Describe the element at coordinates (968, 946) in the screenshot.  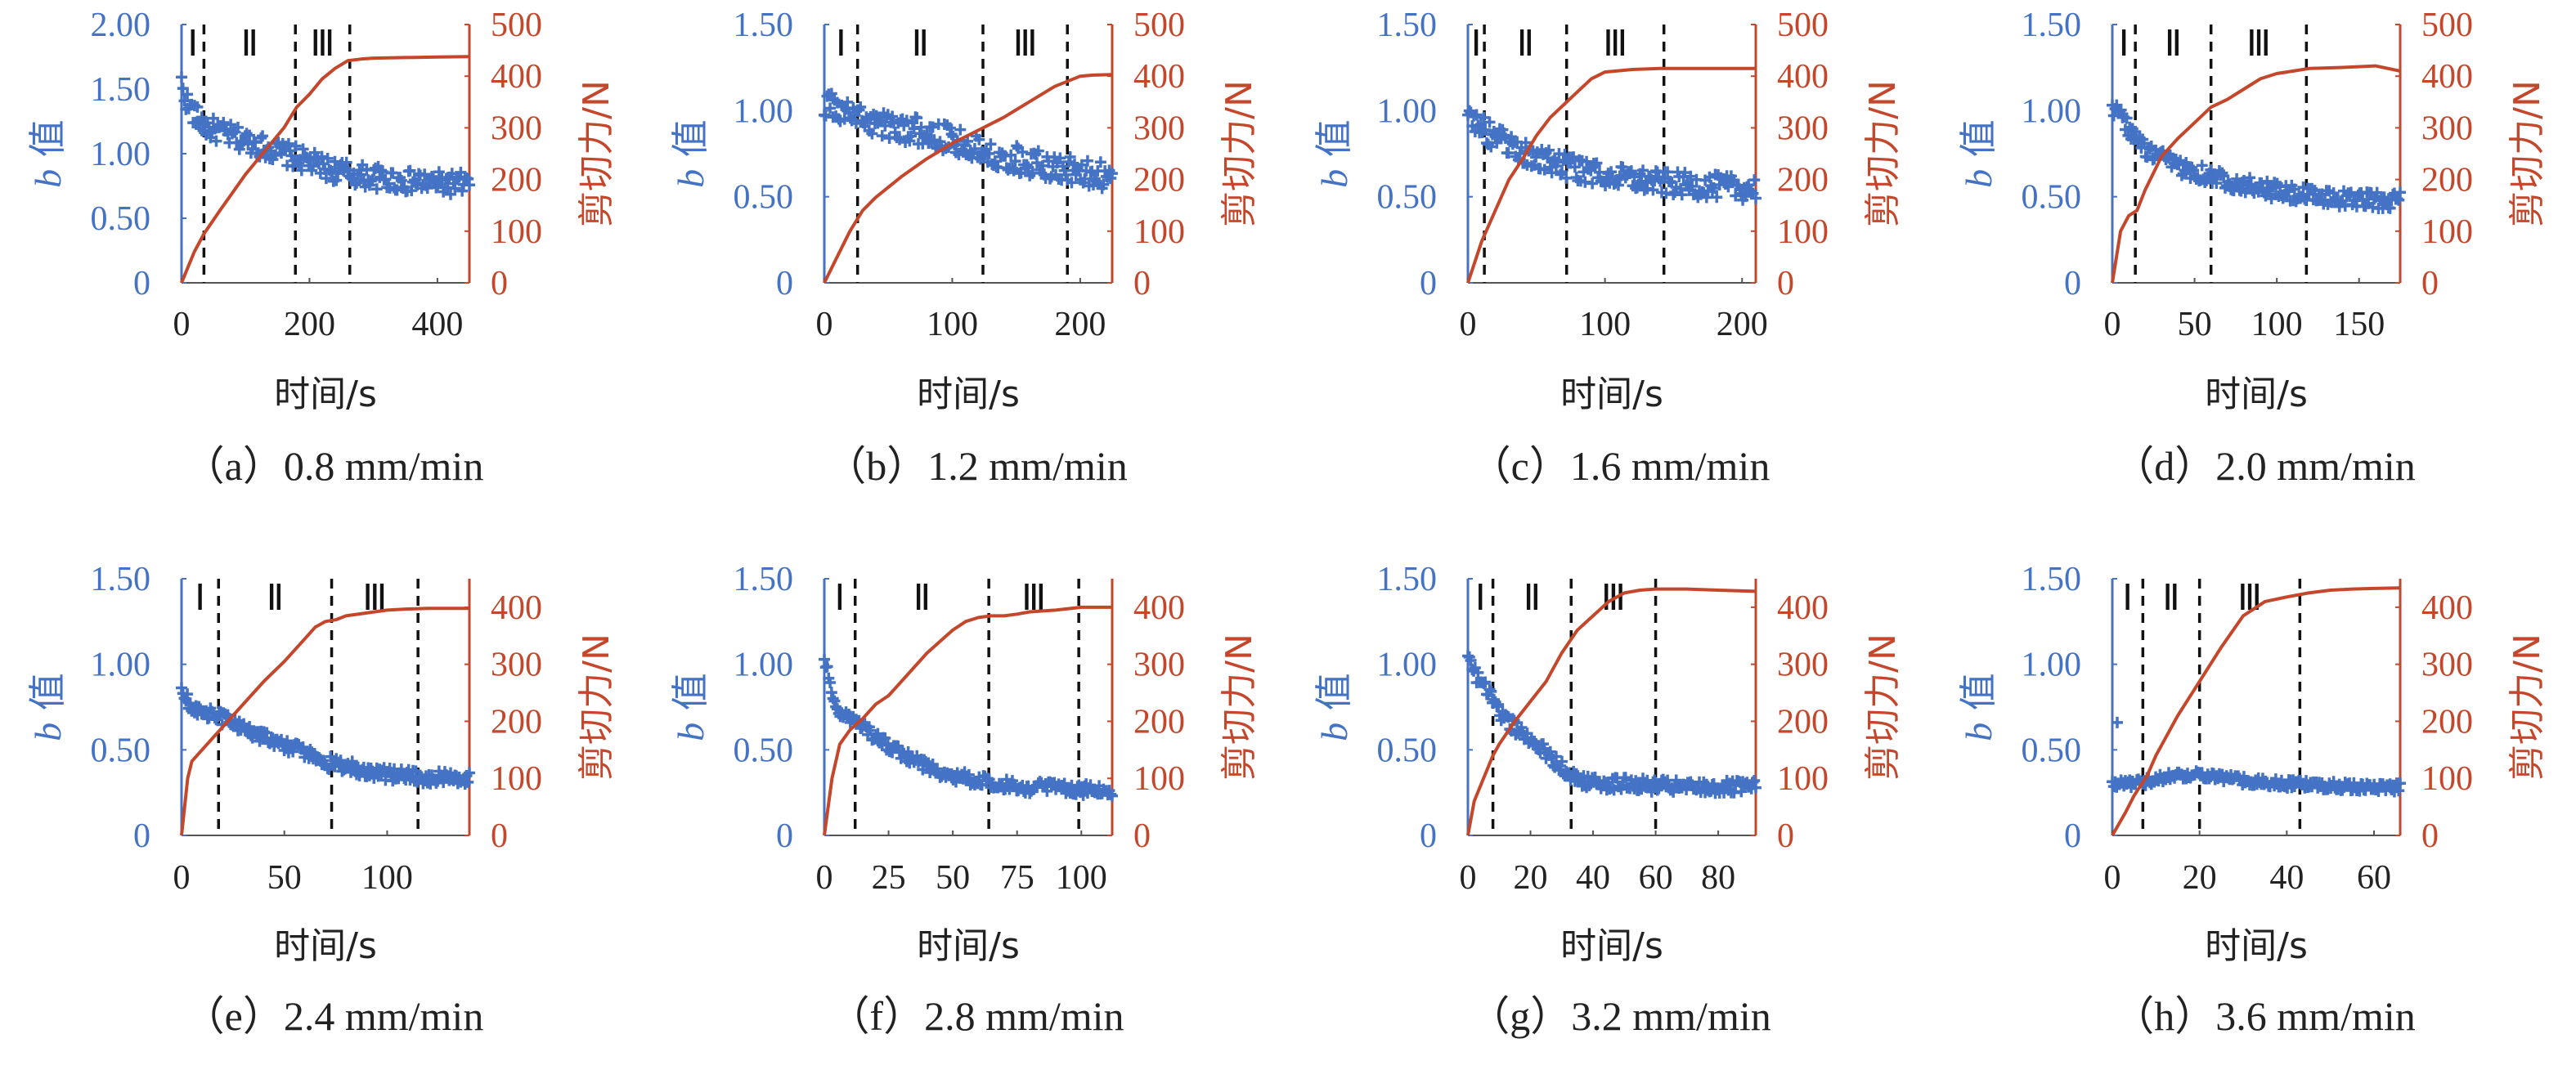
I see `x-axis-title: 时间/s` at that location.